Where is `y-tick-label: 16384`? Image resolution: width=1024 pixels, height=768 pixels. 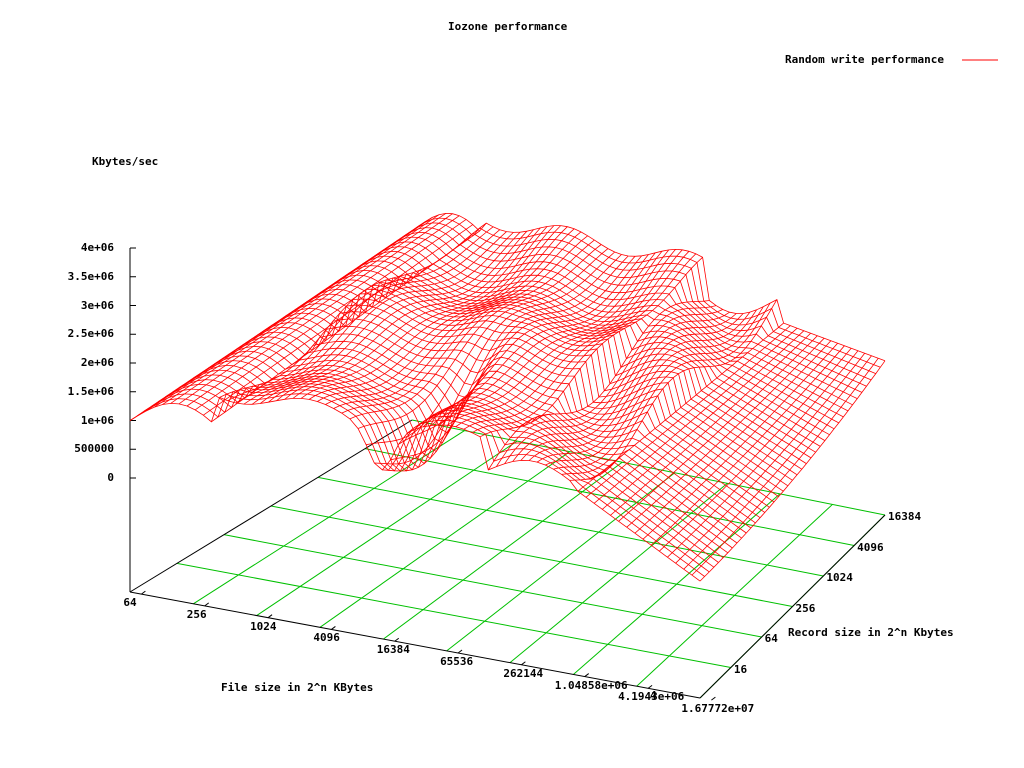 y-tick-label: 16384 is located at coordinates (905, 516).